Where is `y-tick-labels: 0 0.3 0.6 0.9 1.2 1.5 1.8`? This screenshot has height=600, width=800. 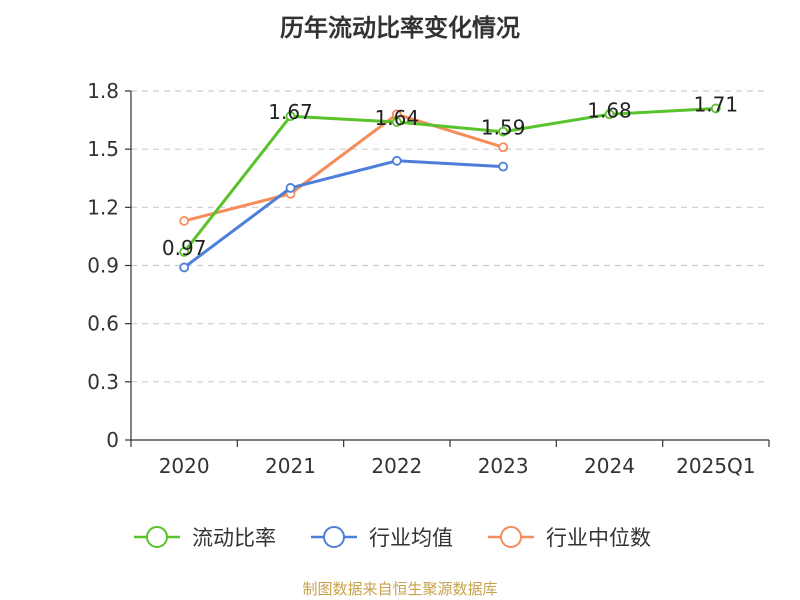
y-tick-labels: 0 0.3 0.6 0.9 1.2 1.5 1.8 is located at coordinates (103, 265).